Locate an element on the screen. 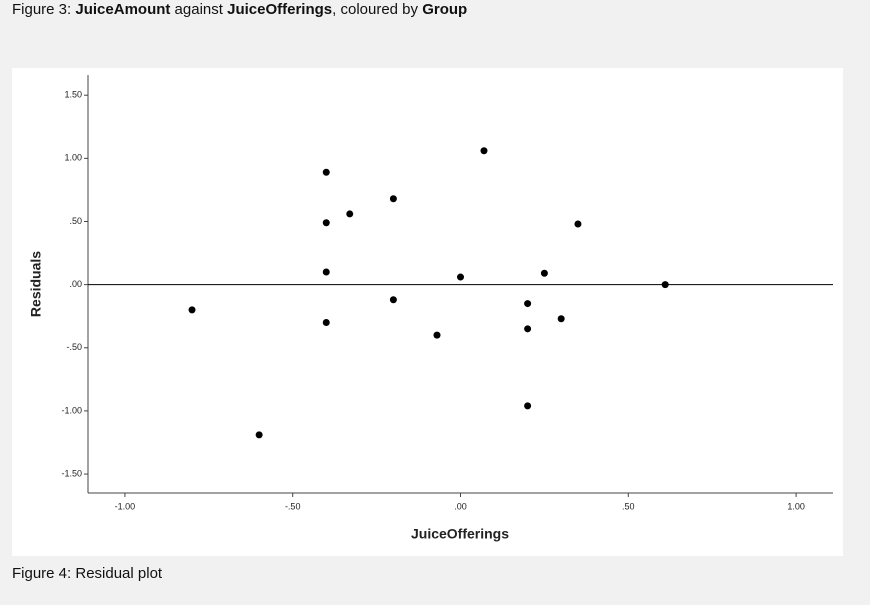 The height and width of the screenshot is (605, 870). x-tick-label: -.50 is located at coordinates (293, 506).